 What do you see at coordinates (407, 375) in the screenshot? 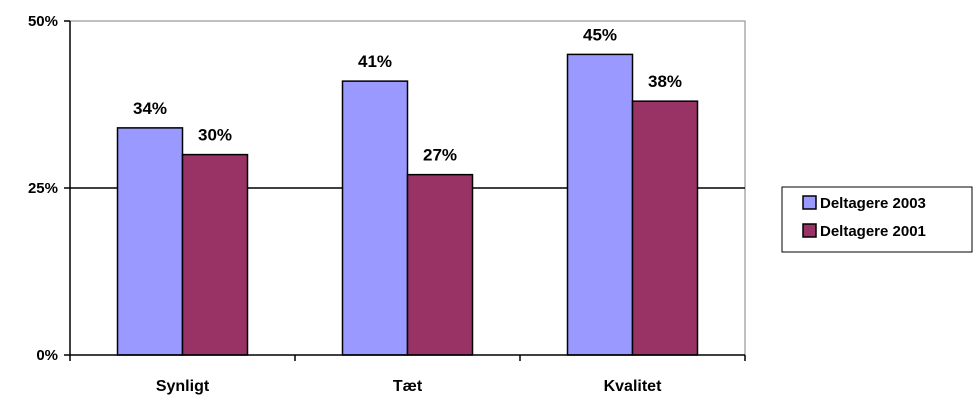
I see `x-axis-ticks: Synligt Tæt Kvalitet` at bounding box center [407, 375].